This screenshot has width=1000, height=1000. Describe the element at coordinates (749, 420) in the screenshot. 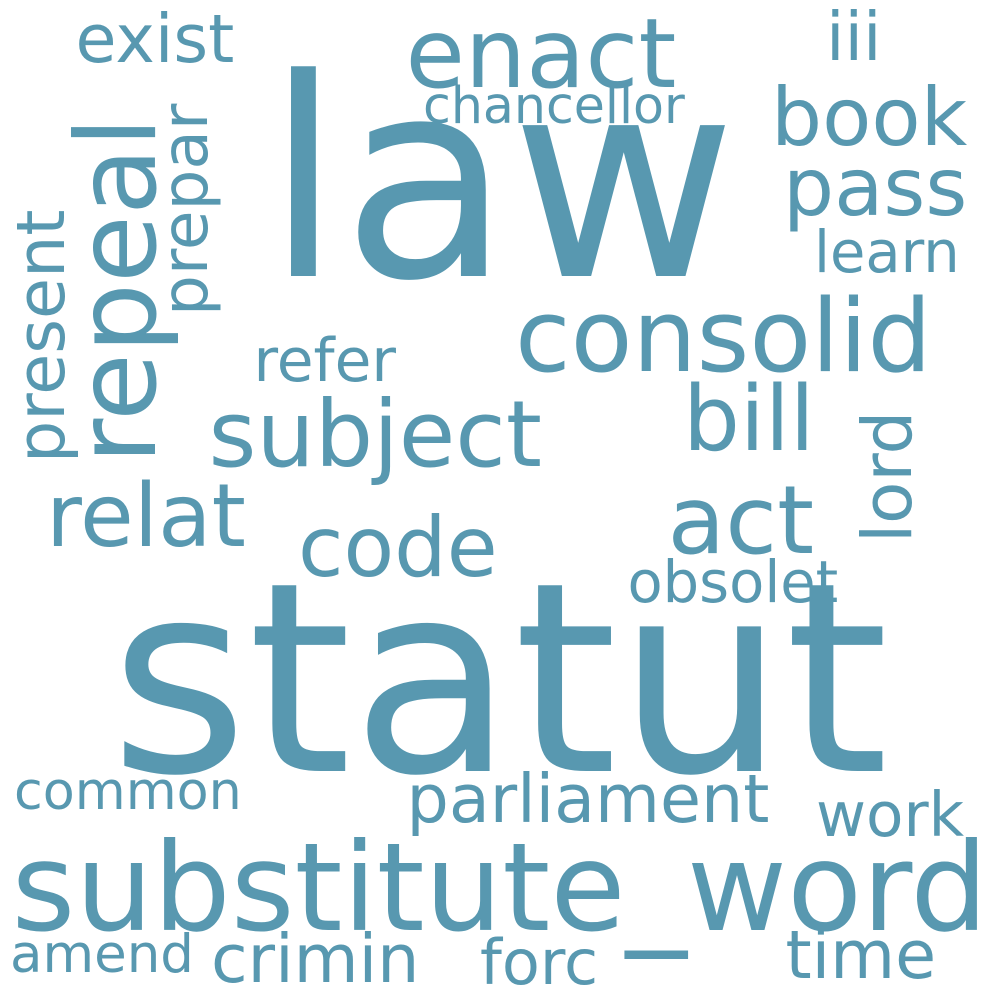

I see `word-bill: bill` at that location.